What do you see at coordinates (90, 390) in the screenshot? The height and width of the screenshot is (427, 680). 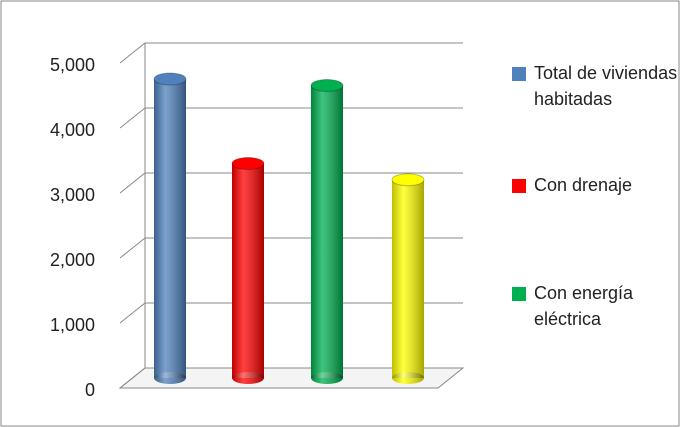 I see `y-tick-label: 0` at bounding box center [90, 390].